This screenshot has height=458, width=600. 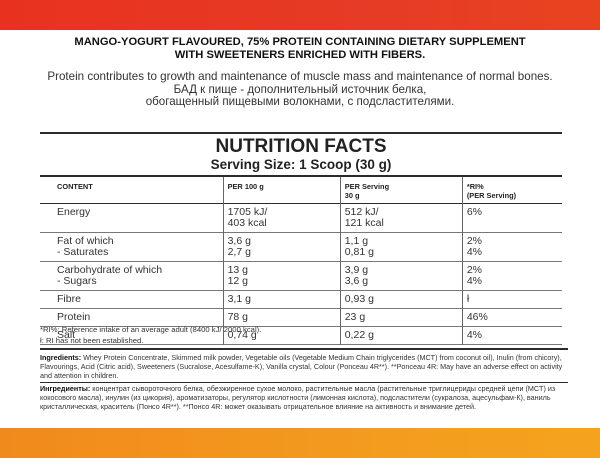 I want to click on label-sub: - Sugars, so click(x=77, y=281).